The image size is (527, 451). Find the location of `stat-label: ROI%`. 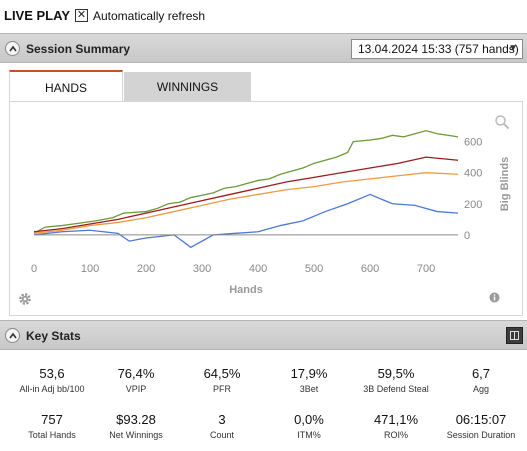

stat-label: ROI% is located at coordinates (395, 435).